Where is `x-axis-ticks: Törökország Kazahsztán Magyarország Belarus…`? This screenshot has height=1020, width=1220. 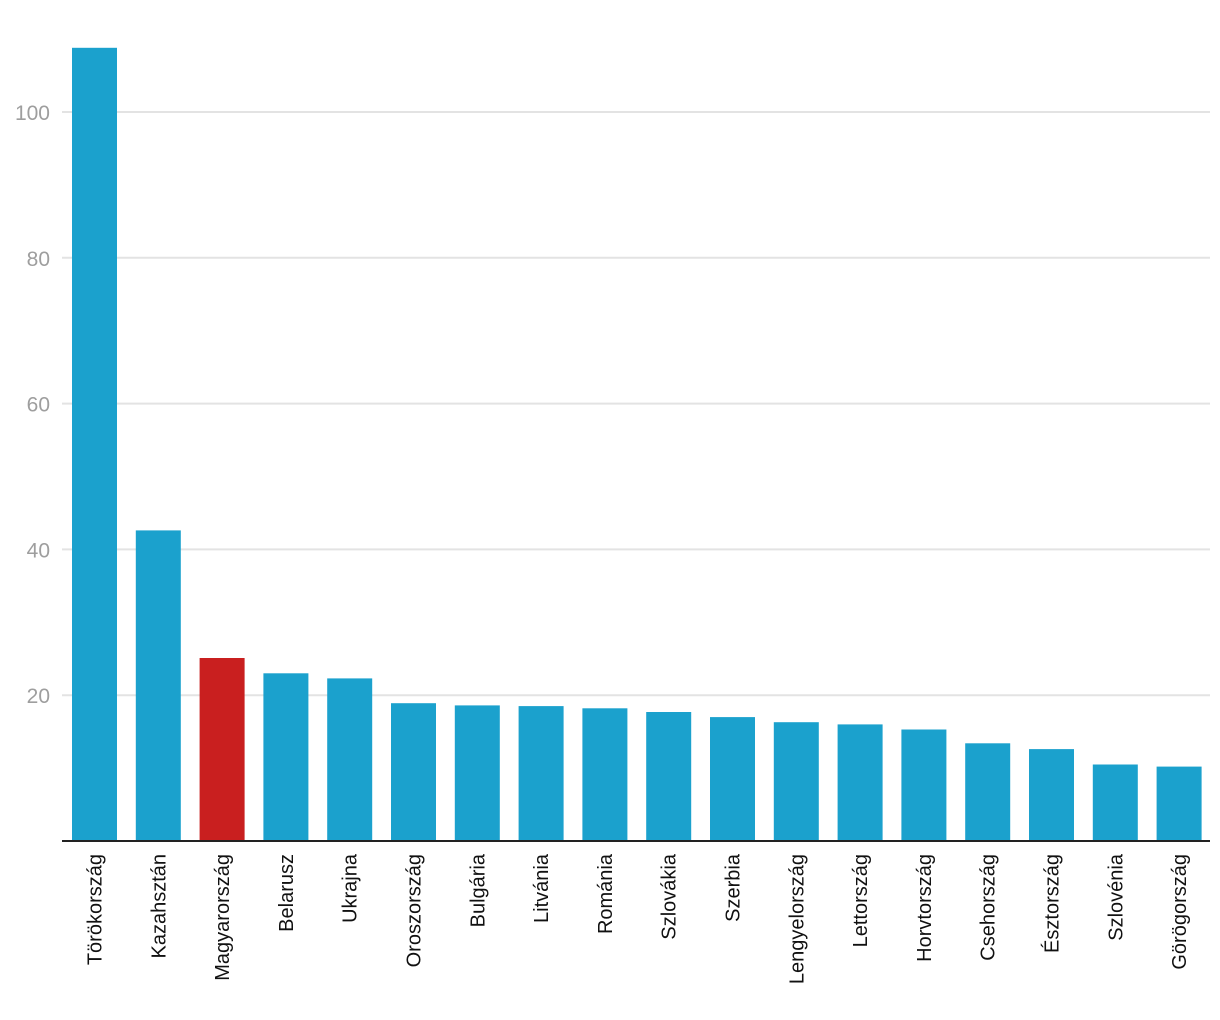 x-axis-ticks: Törökország Kazahsztán Magyarország Belarus… is located at coordinates (638, 918).